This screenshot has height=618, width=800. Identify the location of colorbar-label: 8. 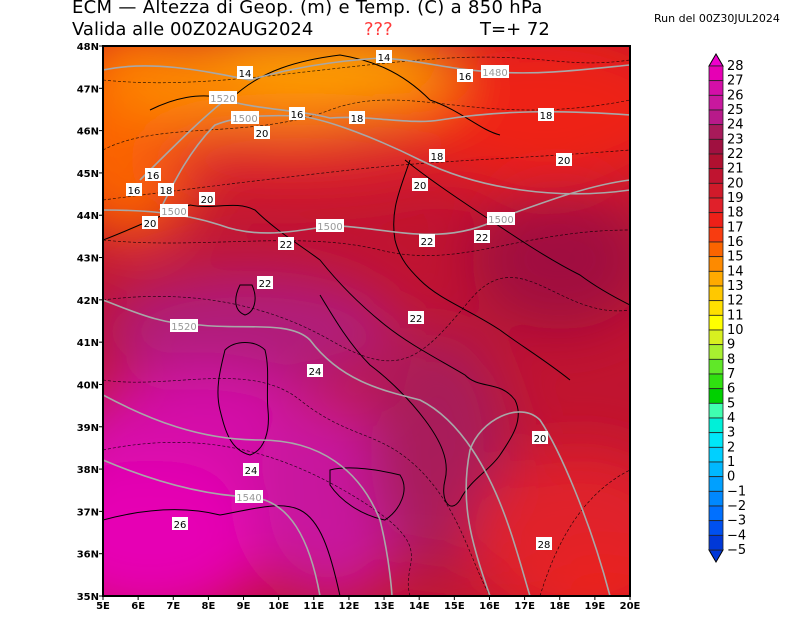
(731, 359).